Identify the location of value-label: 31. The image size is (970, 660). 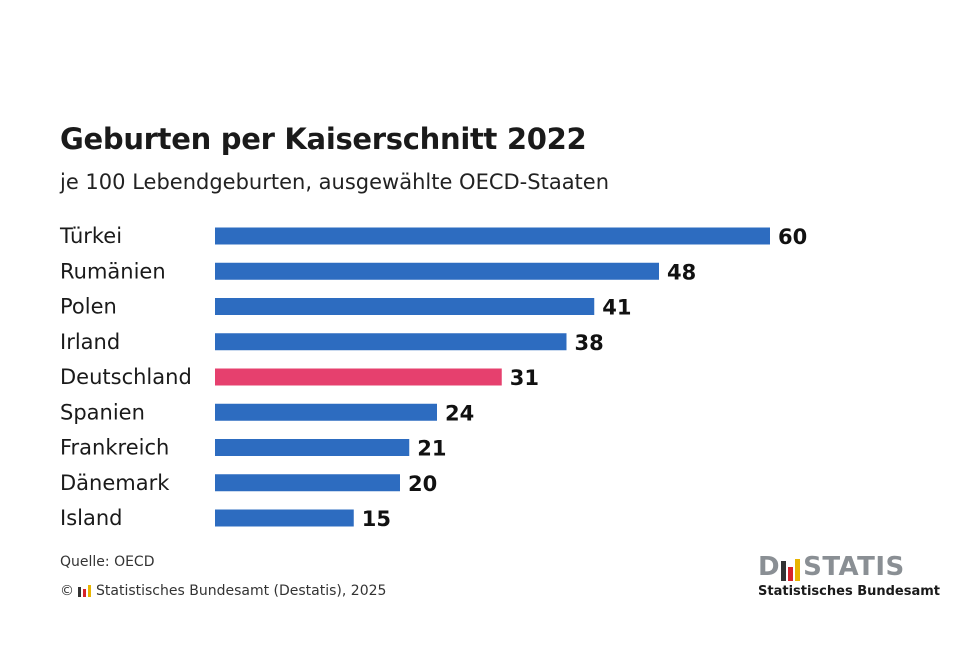
(524, 378).